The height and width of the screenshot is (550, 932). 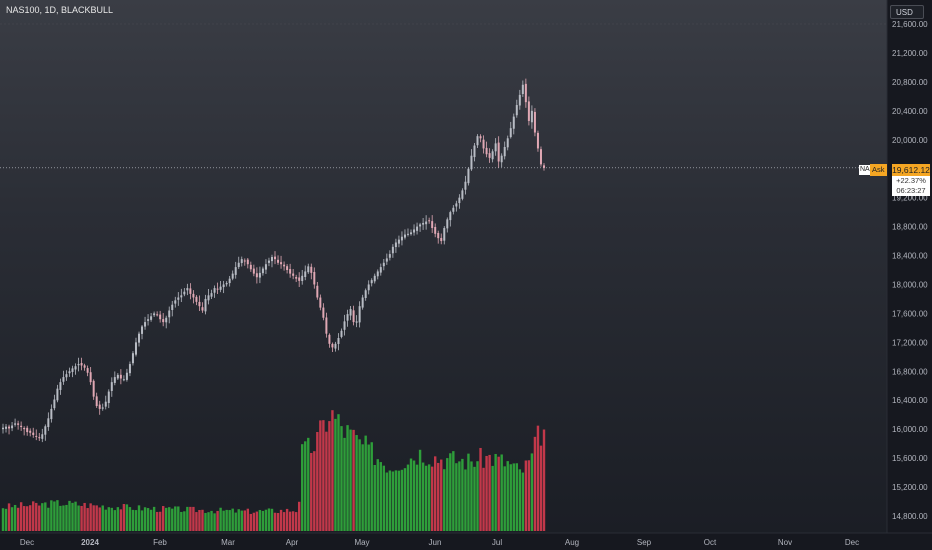 I want to click on change-percent-tag: +22.37%, so click(x=911, y=181).